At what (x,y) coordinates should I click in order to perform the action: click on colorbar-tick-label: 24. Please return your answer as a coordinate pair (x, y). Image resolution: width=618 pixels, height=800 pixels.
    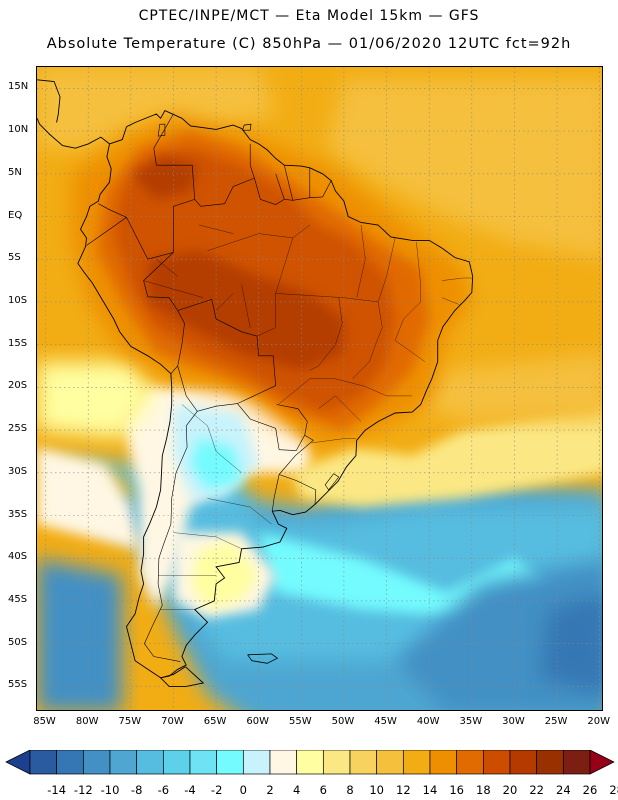
    Looking at the image, I should click on (563, 790).